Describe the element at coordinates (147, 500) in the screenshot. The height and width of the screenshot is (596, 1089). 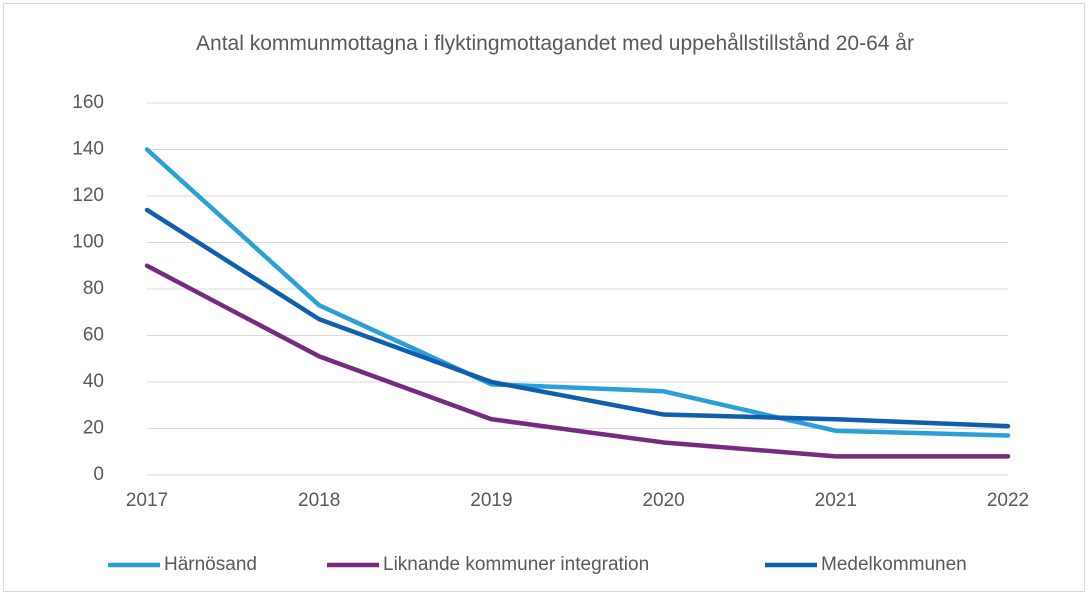
I see `x-tick-label: 2017` at that location.